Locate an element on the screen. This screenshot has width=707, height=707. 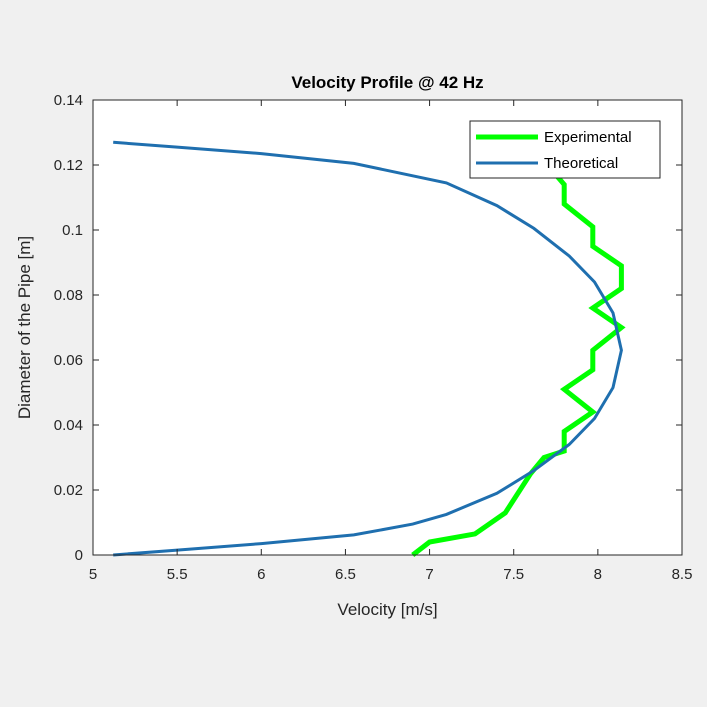
y-tick-label: 0.02 is located at coordinates (68, 490).